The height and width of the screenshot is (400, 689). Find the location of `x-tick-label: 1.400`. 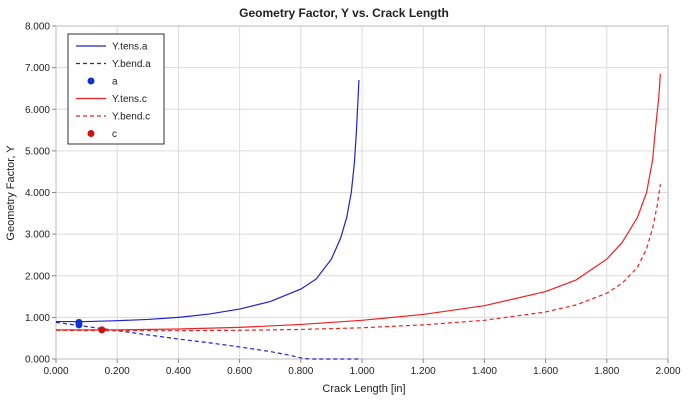

x-tick-label: 1.400 is located at coordinates (484, 371).